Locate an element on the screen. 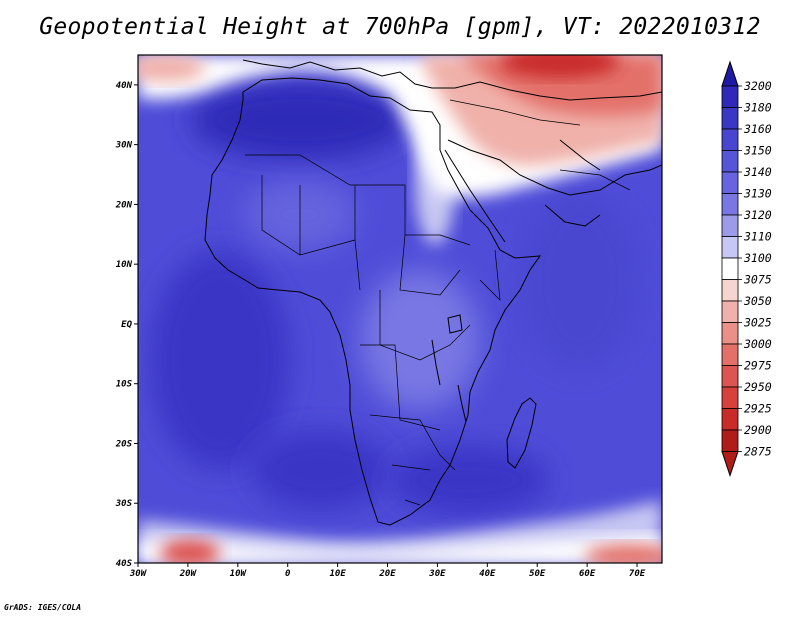 This screenshot has height=618, width=800. high-indian-ocean is located at coordinates (580, 280).